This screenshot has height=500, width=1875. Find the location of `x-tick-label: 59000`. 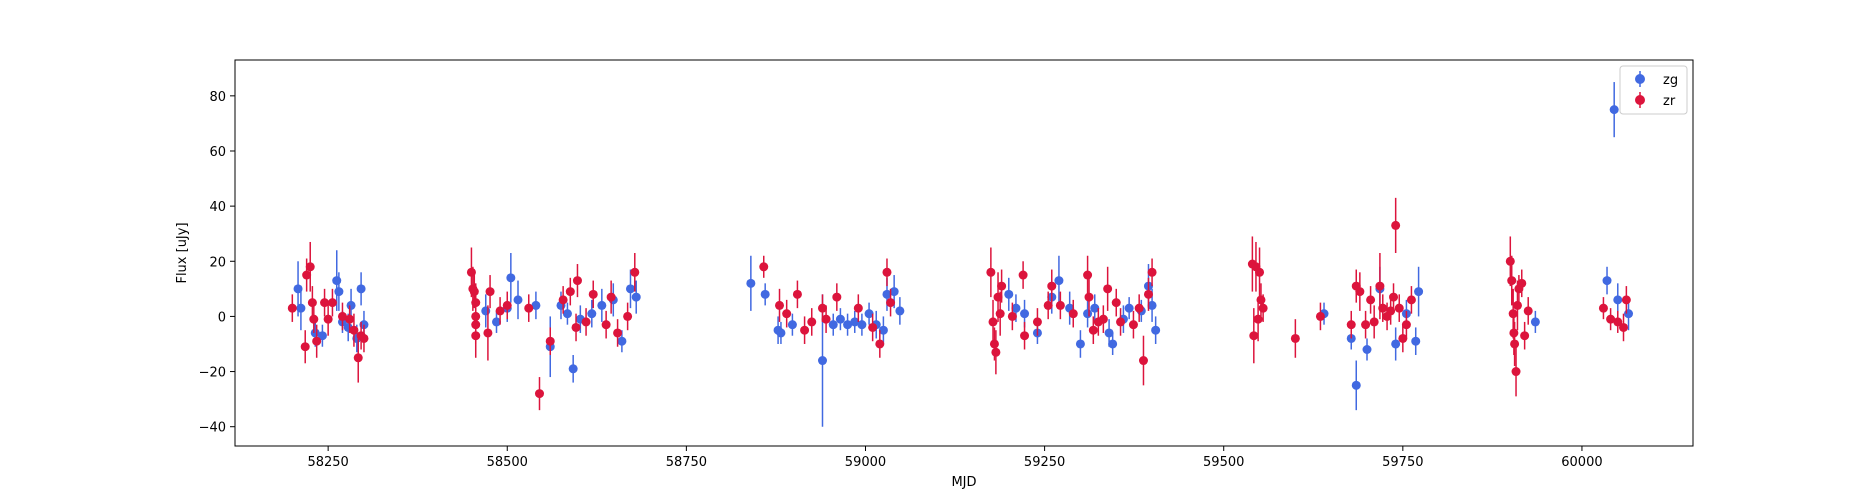

x-tick-label: 59000 is located at coordinates (865, 462).